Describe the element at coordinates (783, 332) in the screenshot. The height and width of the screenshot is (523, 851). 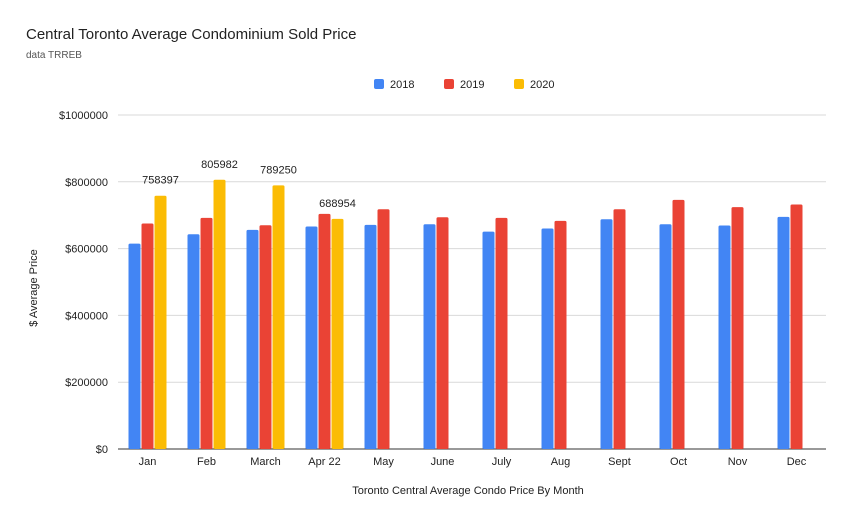
I see `bar-2018-dec` at that location.